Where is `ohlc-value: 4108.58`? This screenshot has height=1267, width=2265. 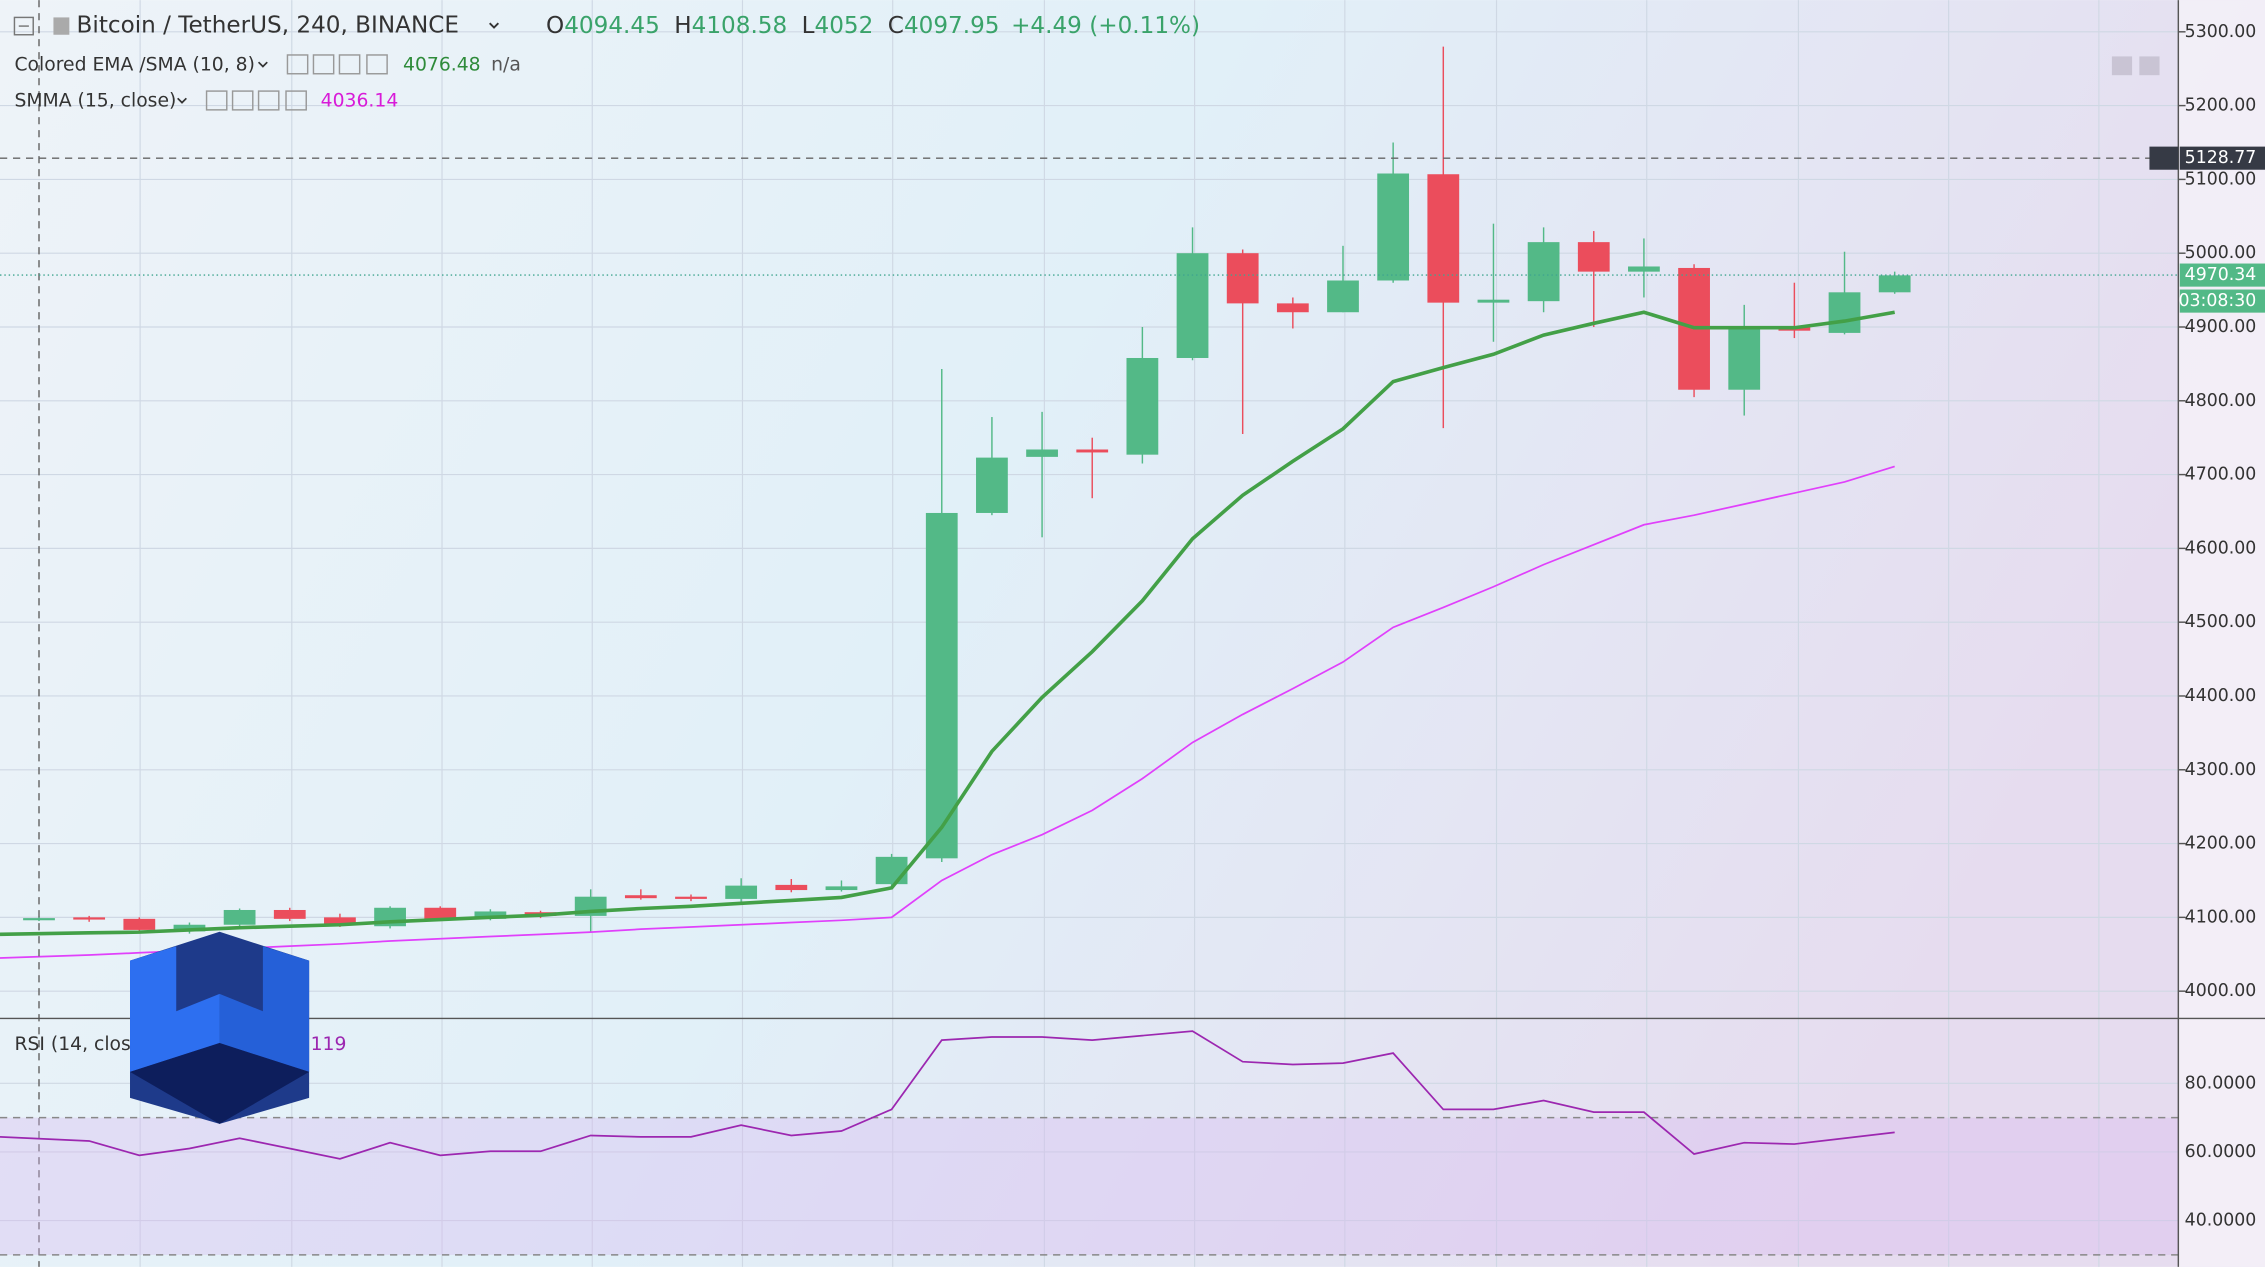
ohlc-value: 4108.58 is located at coordinates (740, 26).